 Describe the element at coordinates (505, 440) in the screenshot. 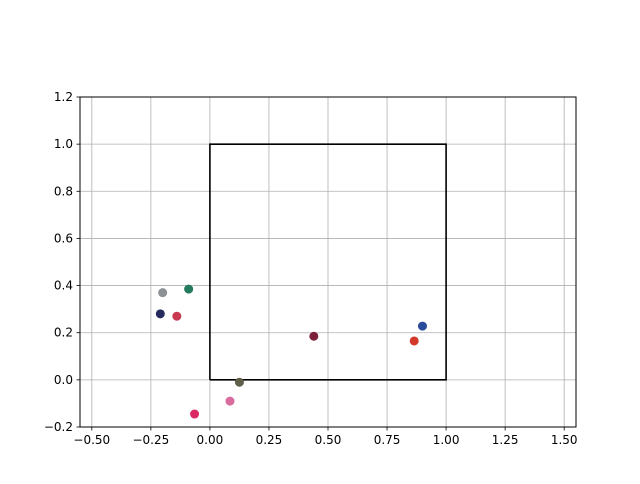

I see `x-tick-label: 1.25` at that location.